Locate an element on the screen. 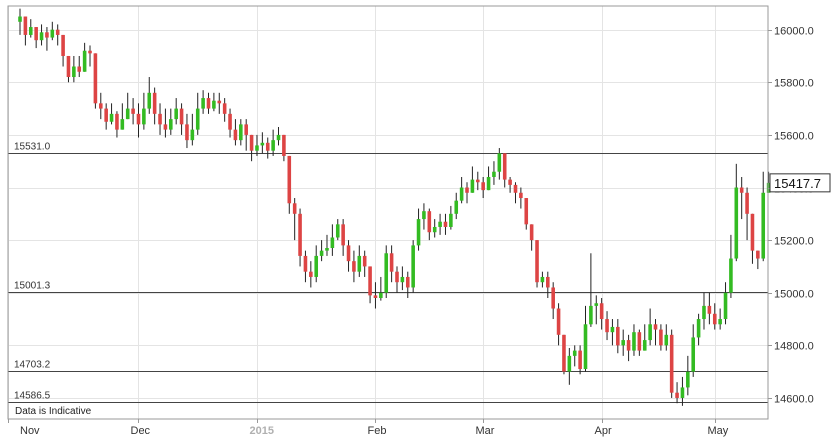  x-tick-label: May is located at coordinates (718, 431).